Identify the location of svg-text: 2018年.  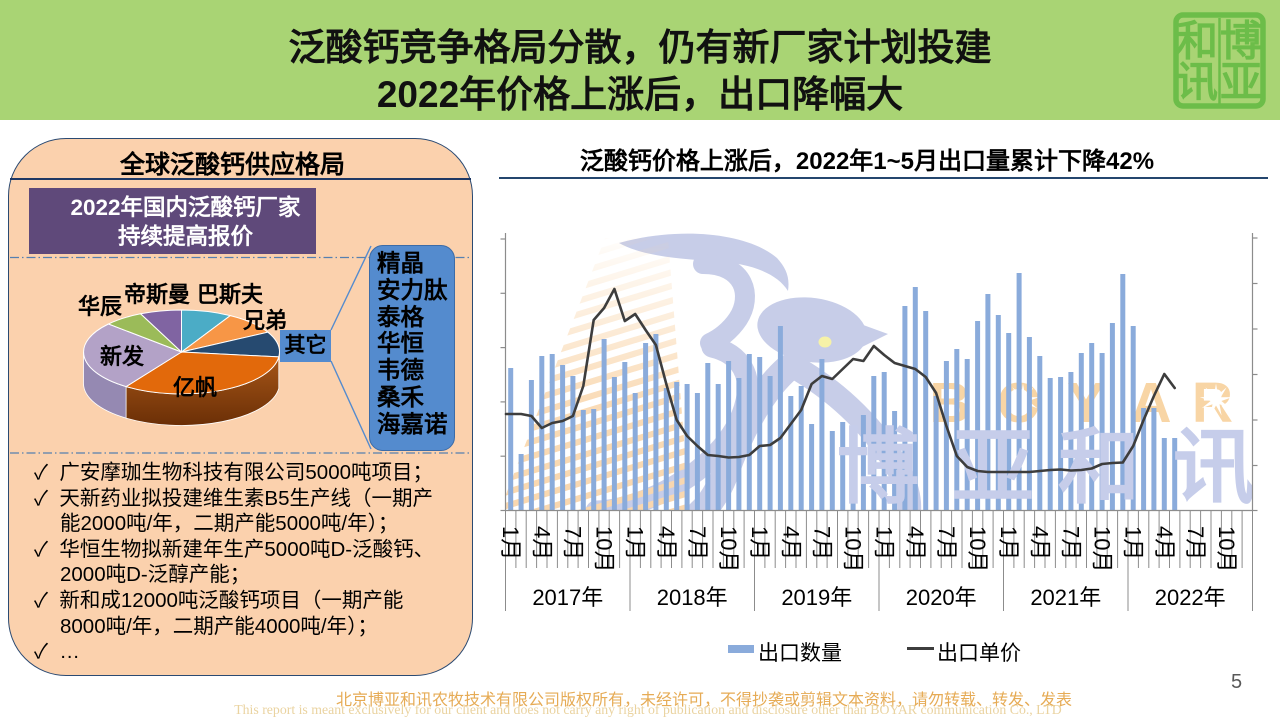
(692, 597).